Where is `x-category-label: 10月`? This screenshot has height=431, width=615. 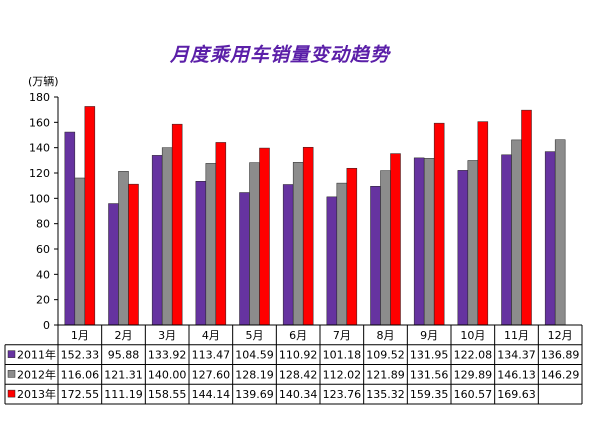
x-category-label: 10月 is located at coordinates (472, 335).